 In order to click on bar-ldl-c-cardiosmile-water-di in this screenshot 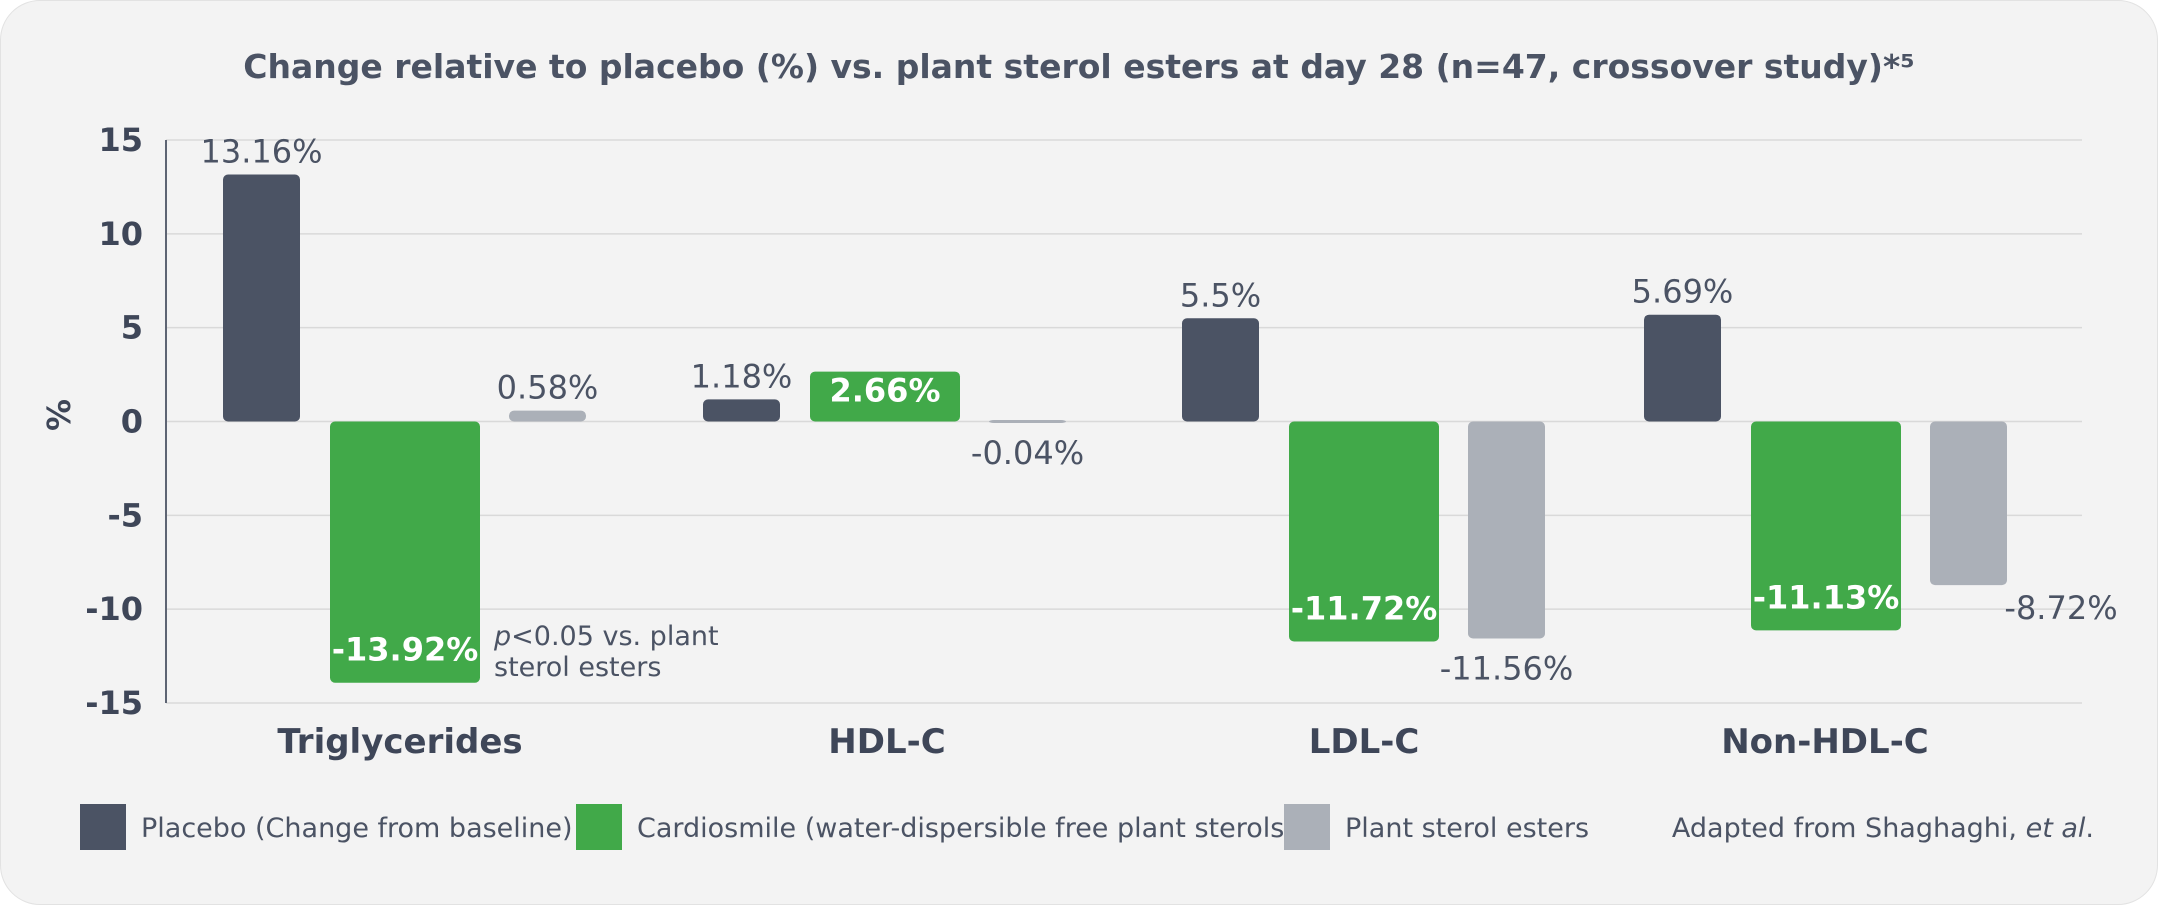, I will do `click(1364, 531)`.